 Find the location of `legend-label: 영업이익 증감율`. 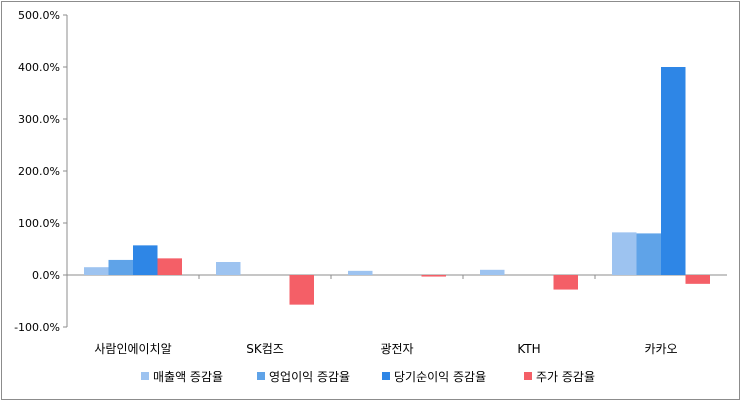

legend-label: 영업이익 증감율 is located at coordinates (309, 377).